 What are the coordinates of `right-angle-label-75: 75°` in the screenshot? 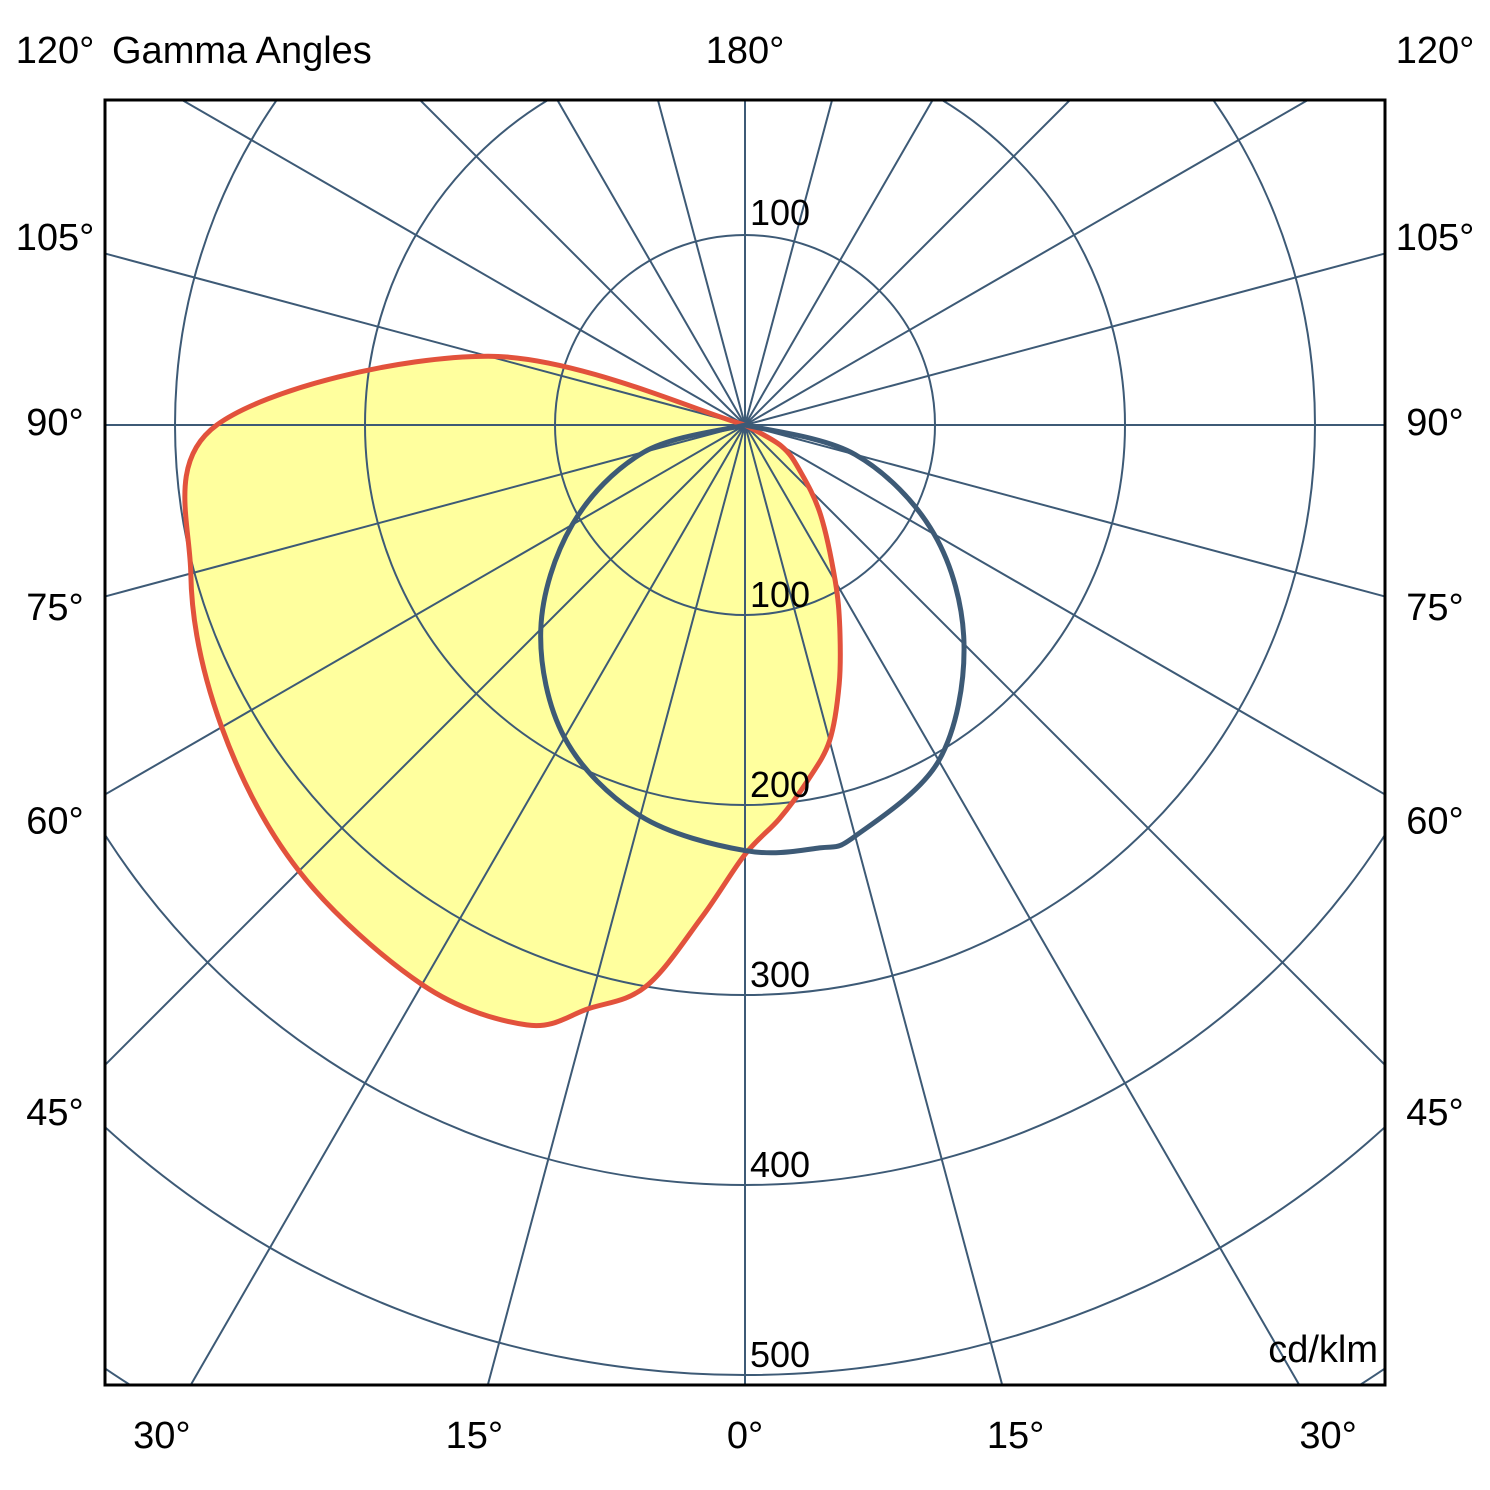 It's located at (1434, 608).